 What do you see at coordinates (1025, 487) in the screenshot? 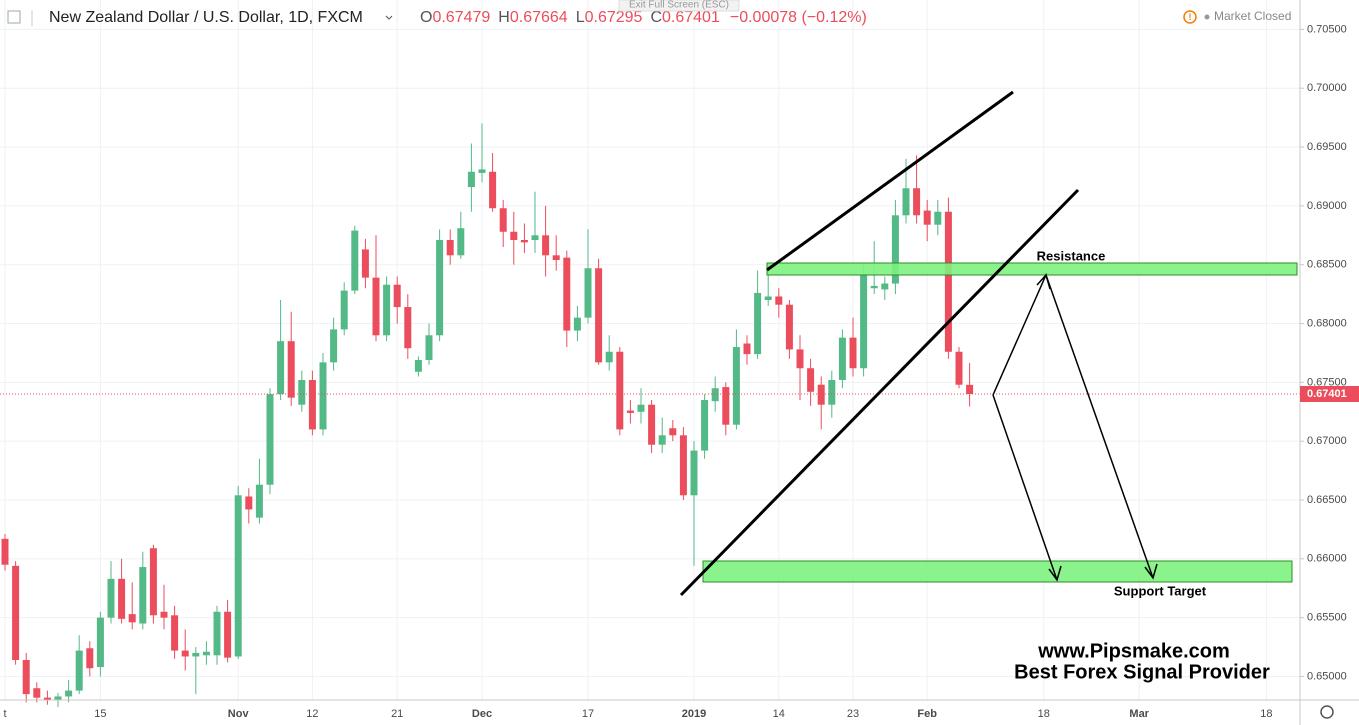
I see `projection-arrow` at bounding box center [1025, 487].